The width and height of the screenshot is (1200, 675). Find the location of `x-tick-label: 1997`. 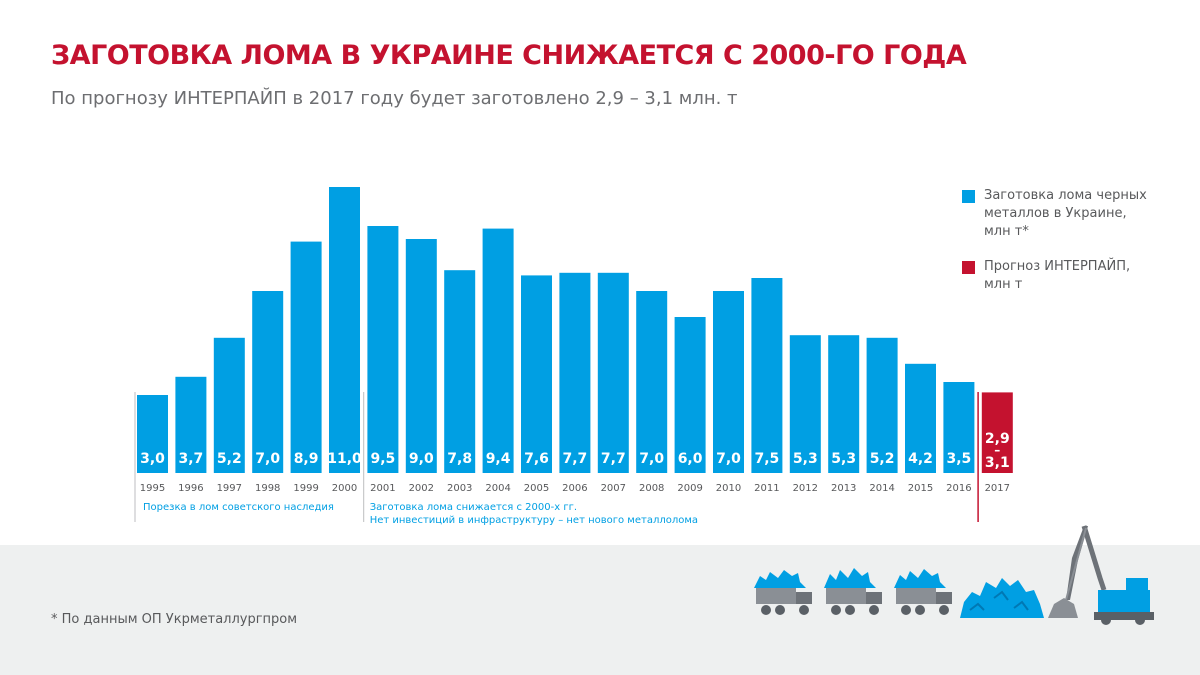

x-tick-label: 1997 is located at coordinates (229, 488).